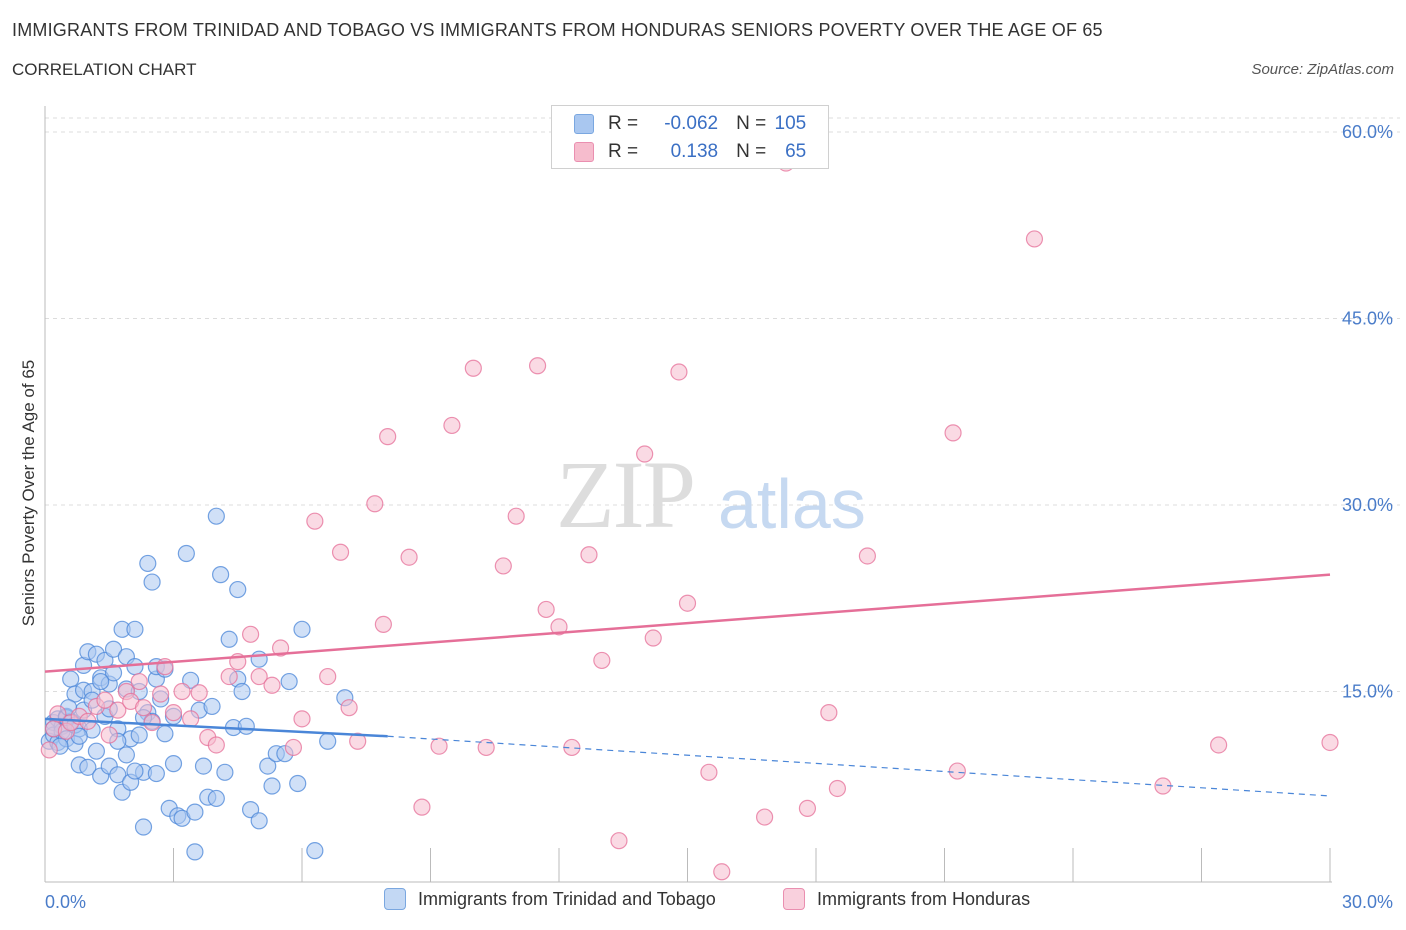 The image size is (1406, 930). What do you see at coordinates (790, 123) in the screenshot?
I see `legend-n-value: 105` at bounding box center [790, 123].